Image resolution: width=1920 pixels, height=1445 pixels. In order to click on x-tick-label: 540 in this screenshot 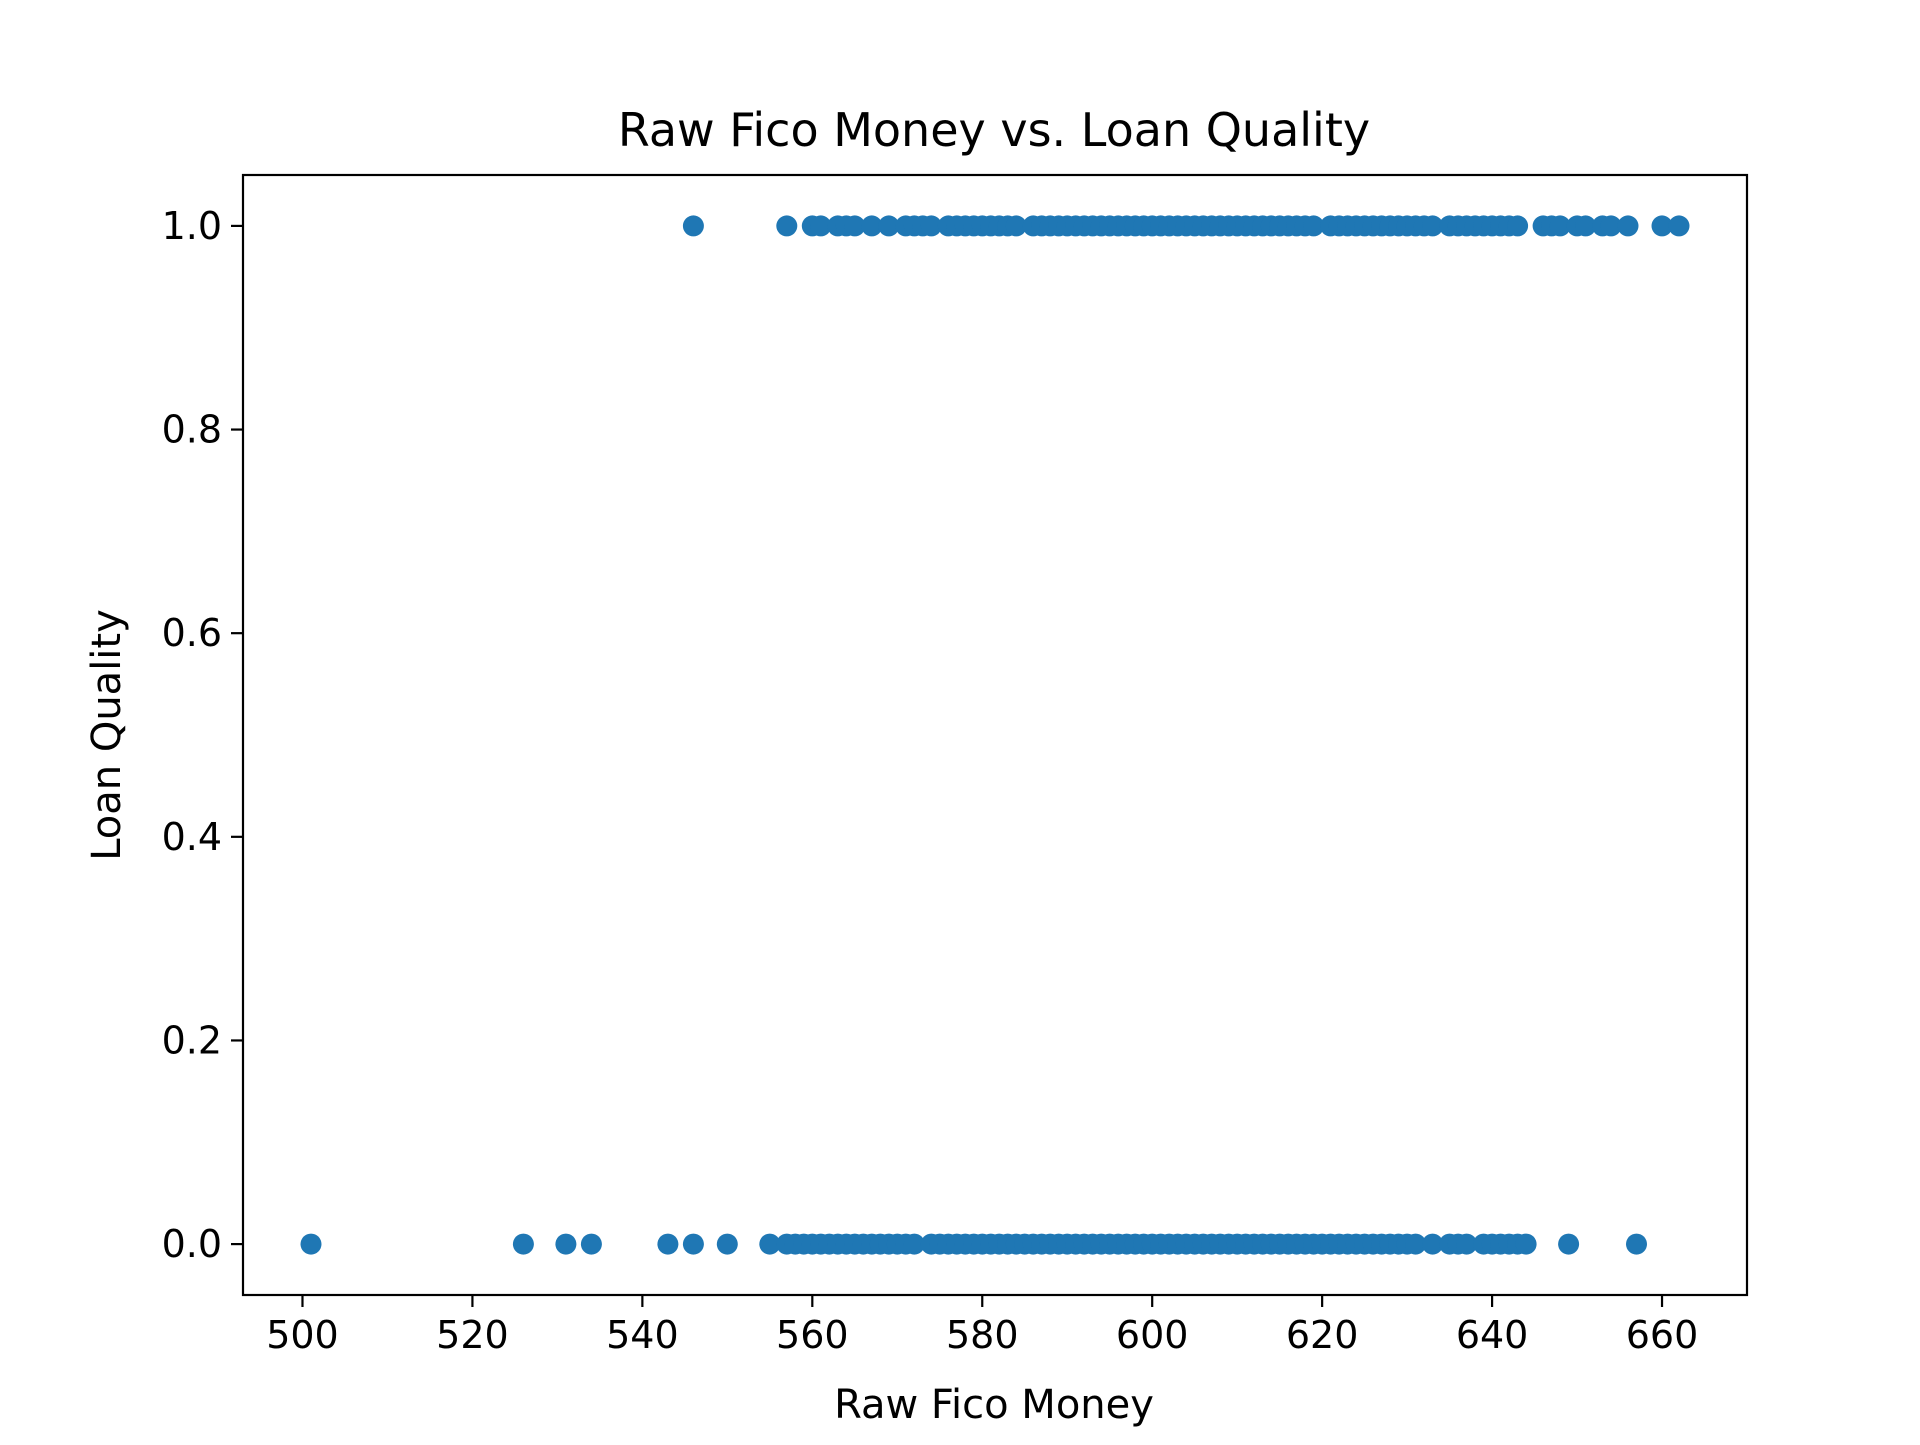, I will do `click(642, 1335)`.